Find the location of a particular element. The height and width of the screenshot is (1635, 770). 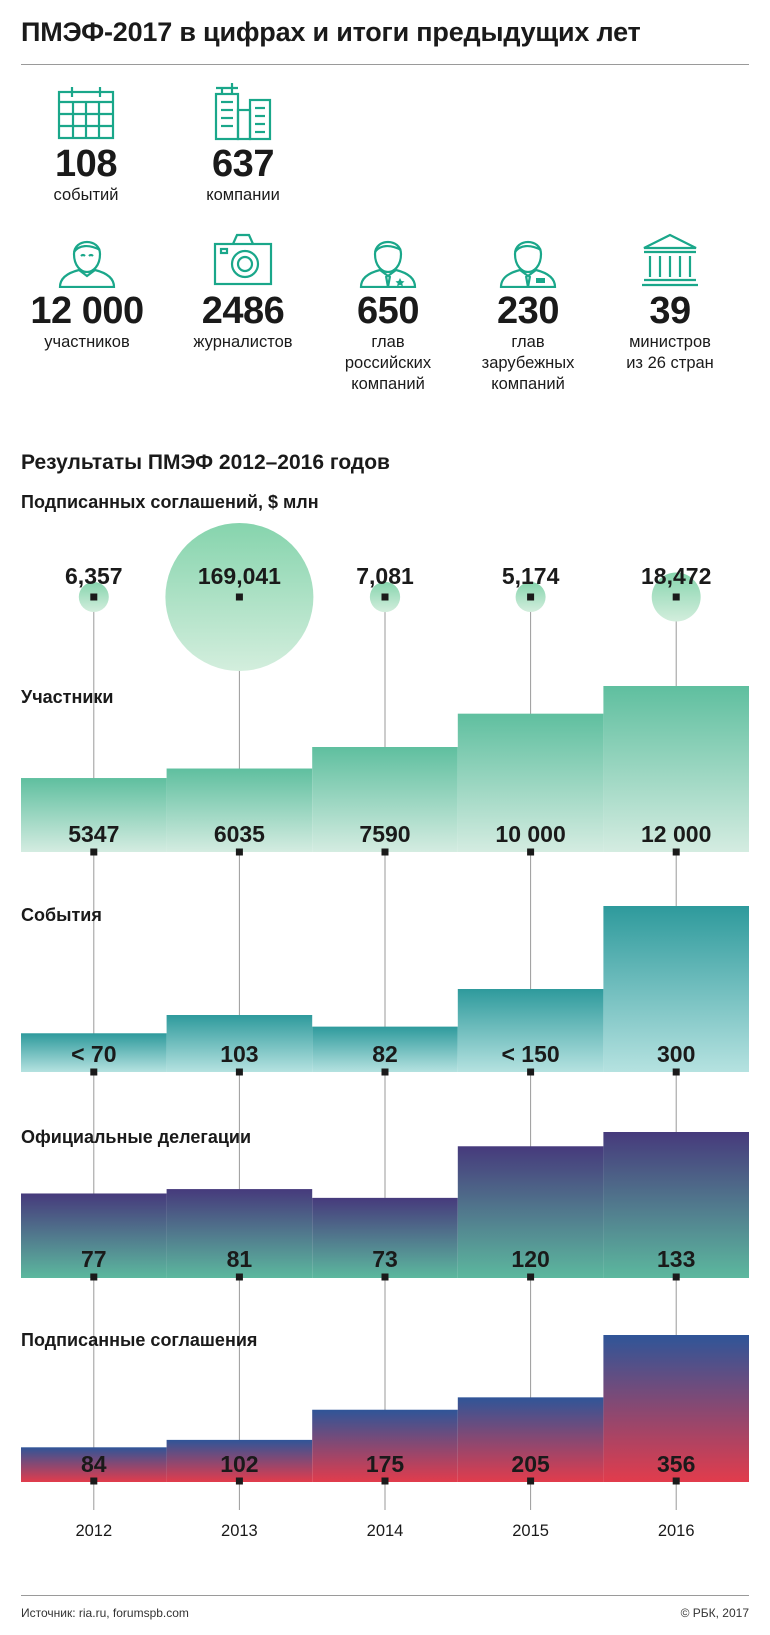

bar-value-label: 356 is located at coordinates (676, 1464).